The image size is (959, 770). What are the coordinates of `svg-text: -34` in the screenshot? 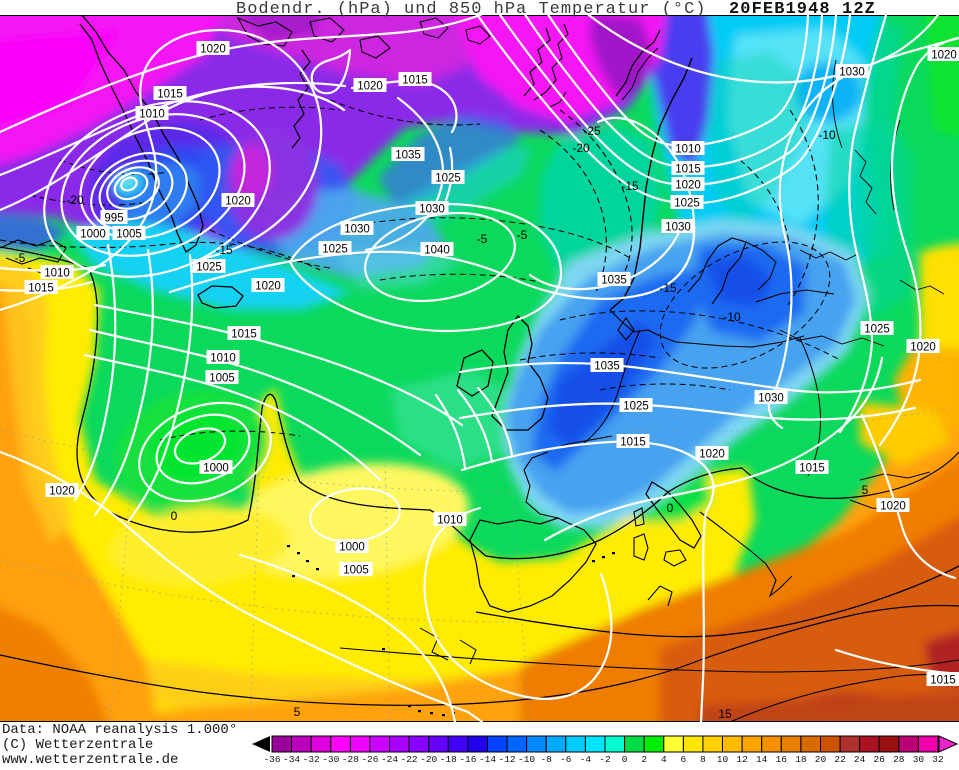 It's located at (291, 759).